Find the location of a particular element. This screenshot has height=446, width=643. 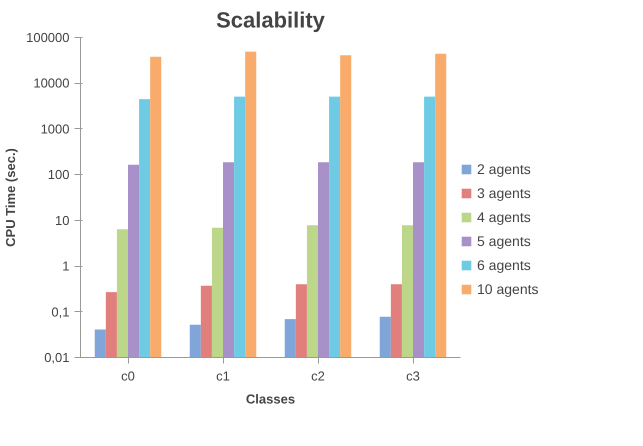

y-tick-label: 100000 is located at coordinates (48, 37).